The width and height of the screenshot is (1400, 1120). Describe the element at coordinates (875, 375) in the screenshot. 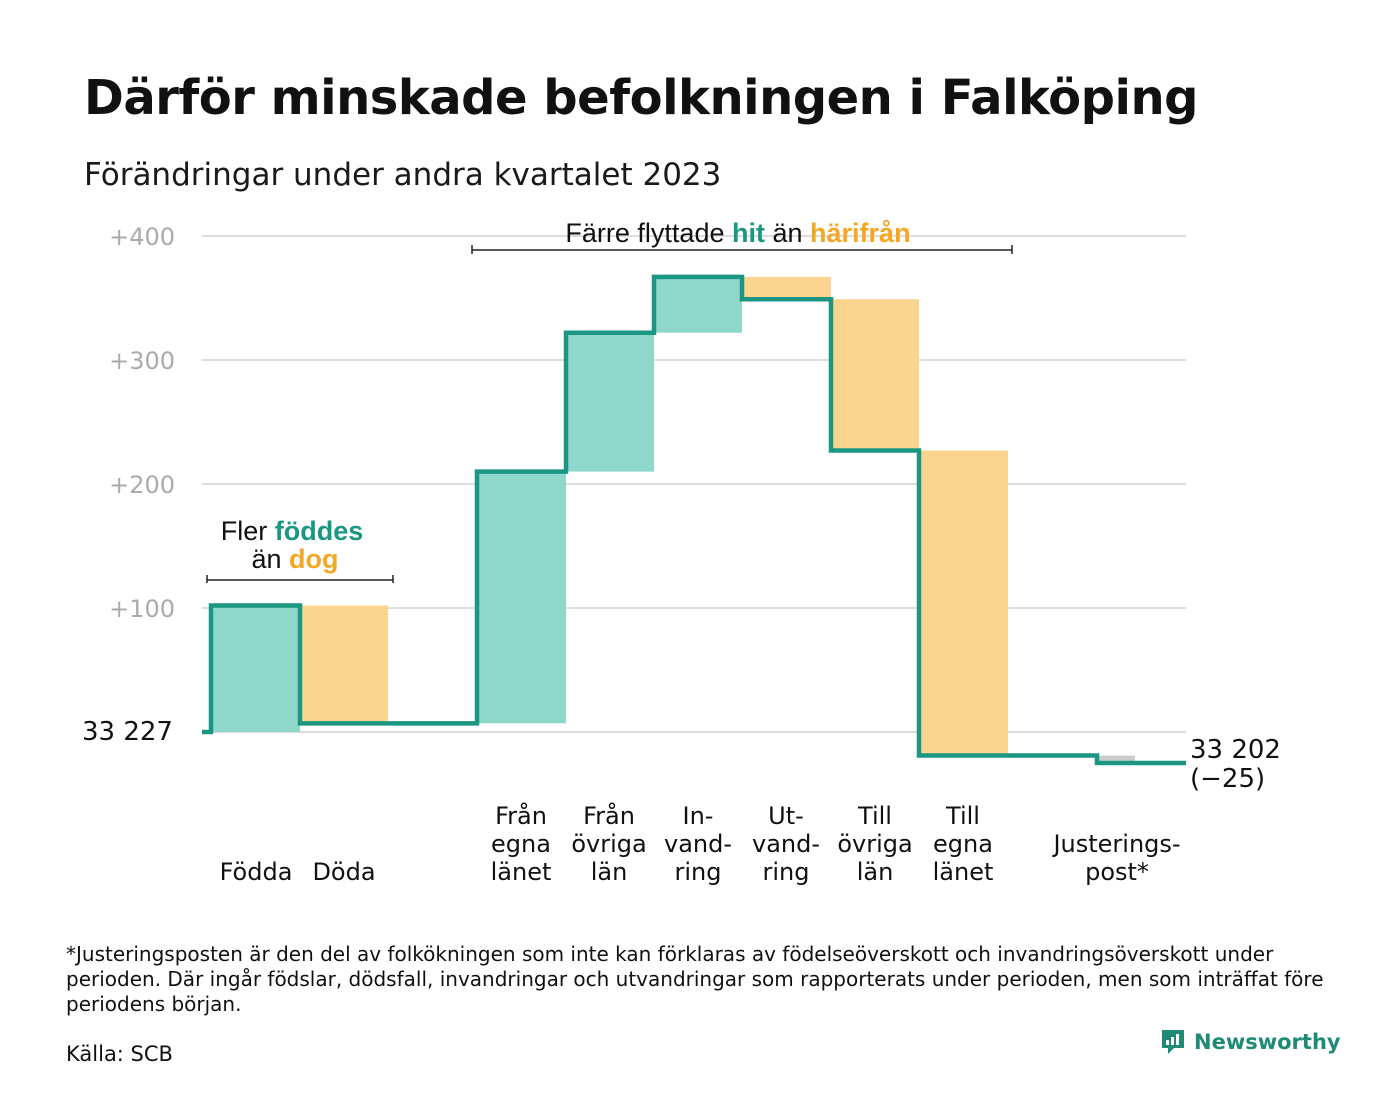

I see `bar-till-ovriga` at that location.